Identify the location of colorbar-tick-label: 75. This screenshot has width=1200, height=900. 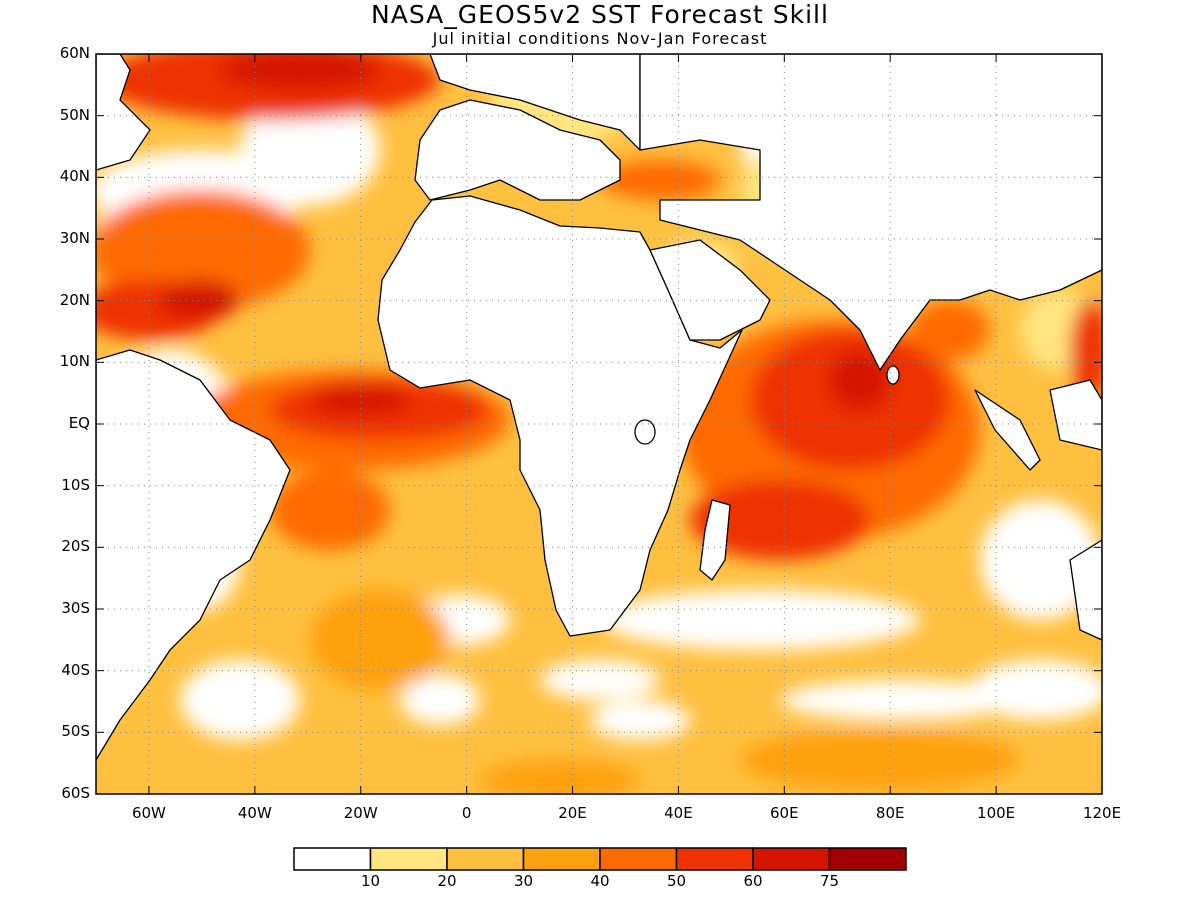
(829, 881).